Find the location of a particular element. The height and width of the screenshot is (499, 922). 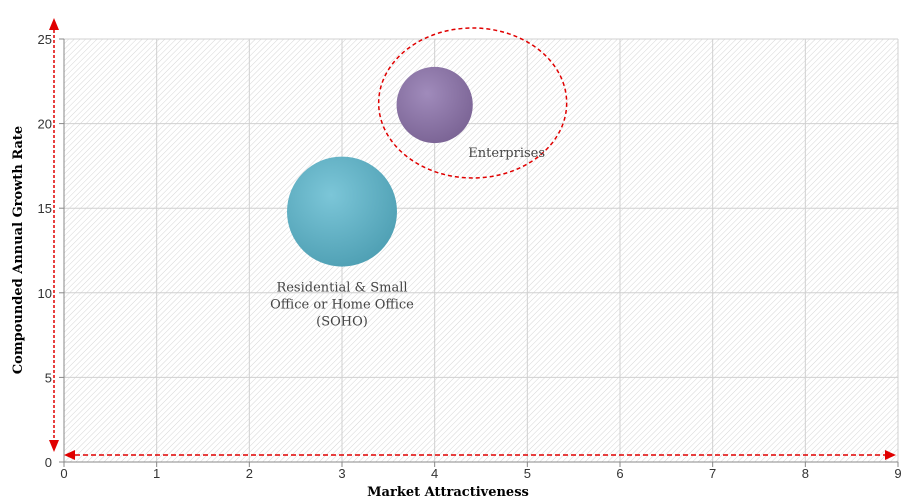

x-arrow-left-icon is located at coordinates (69, 455).